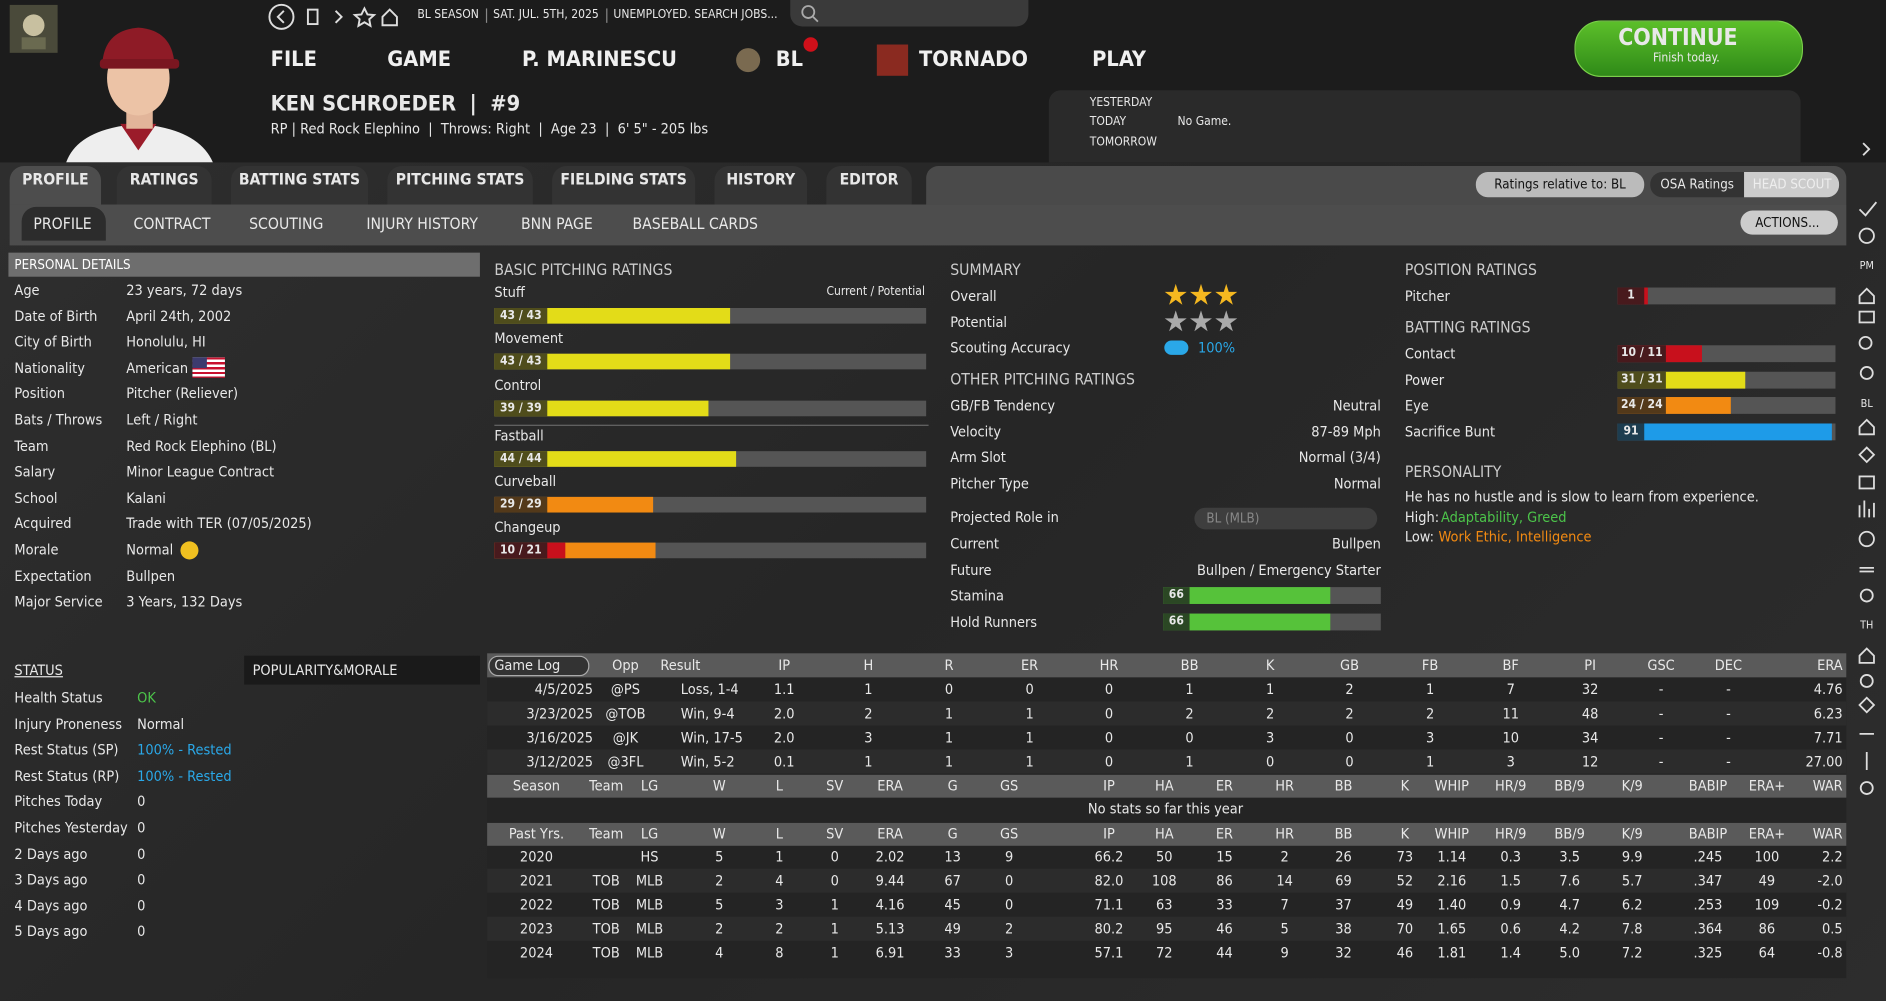 The height and width of the screenshot is (1001, 1886). I want to click on popularity-tab, so click(362, 670).